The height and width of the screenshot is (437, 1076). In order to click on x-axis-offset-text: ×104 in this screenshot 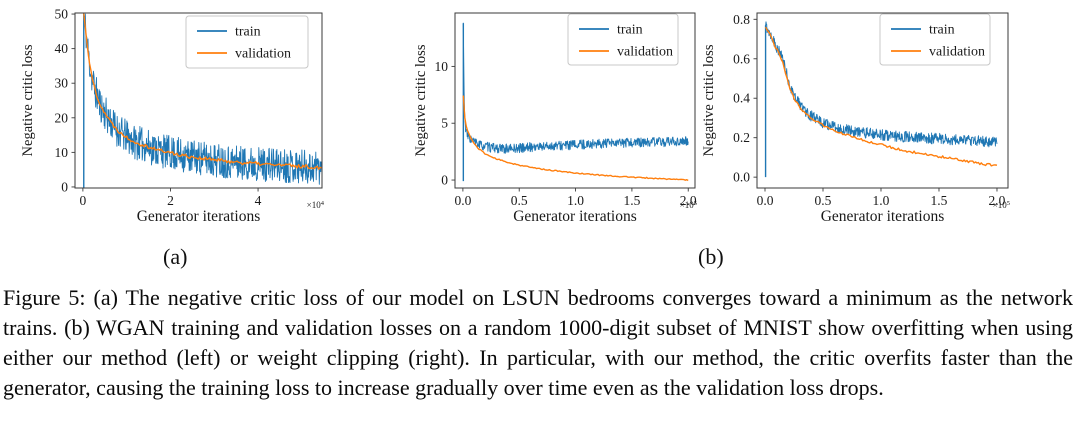, I will do `click(316, 205)`.